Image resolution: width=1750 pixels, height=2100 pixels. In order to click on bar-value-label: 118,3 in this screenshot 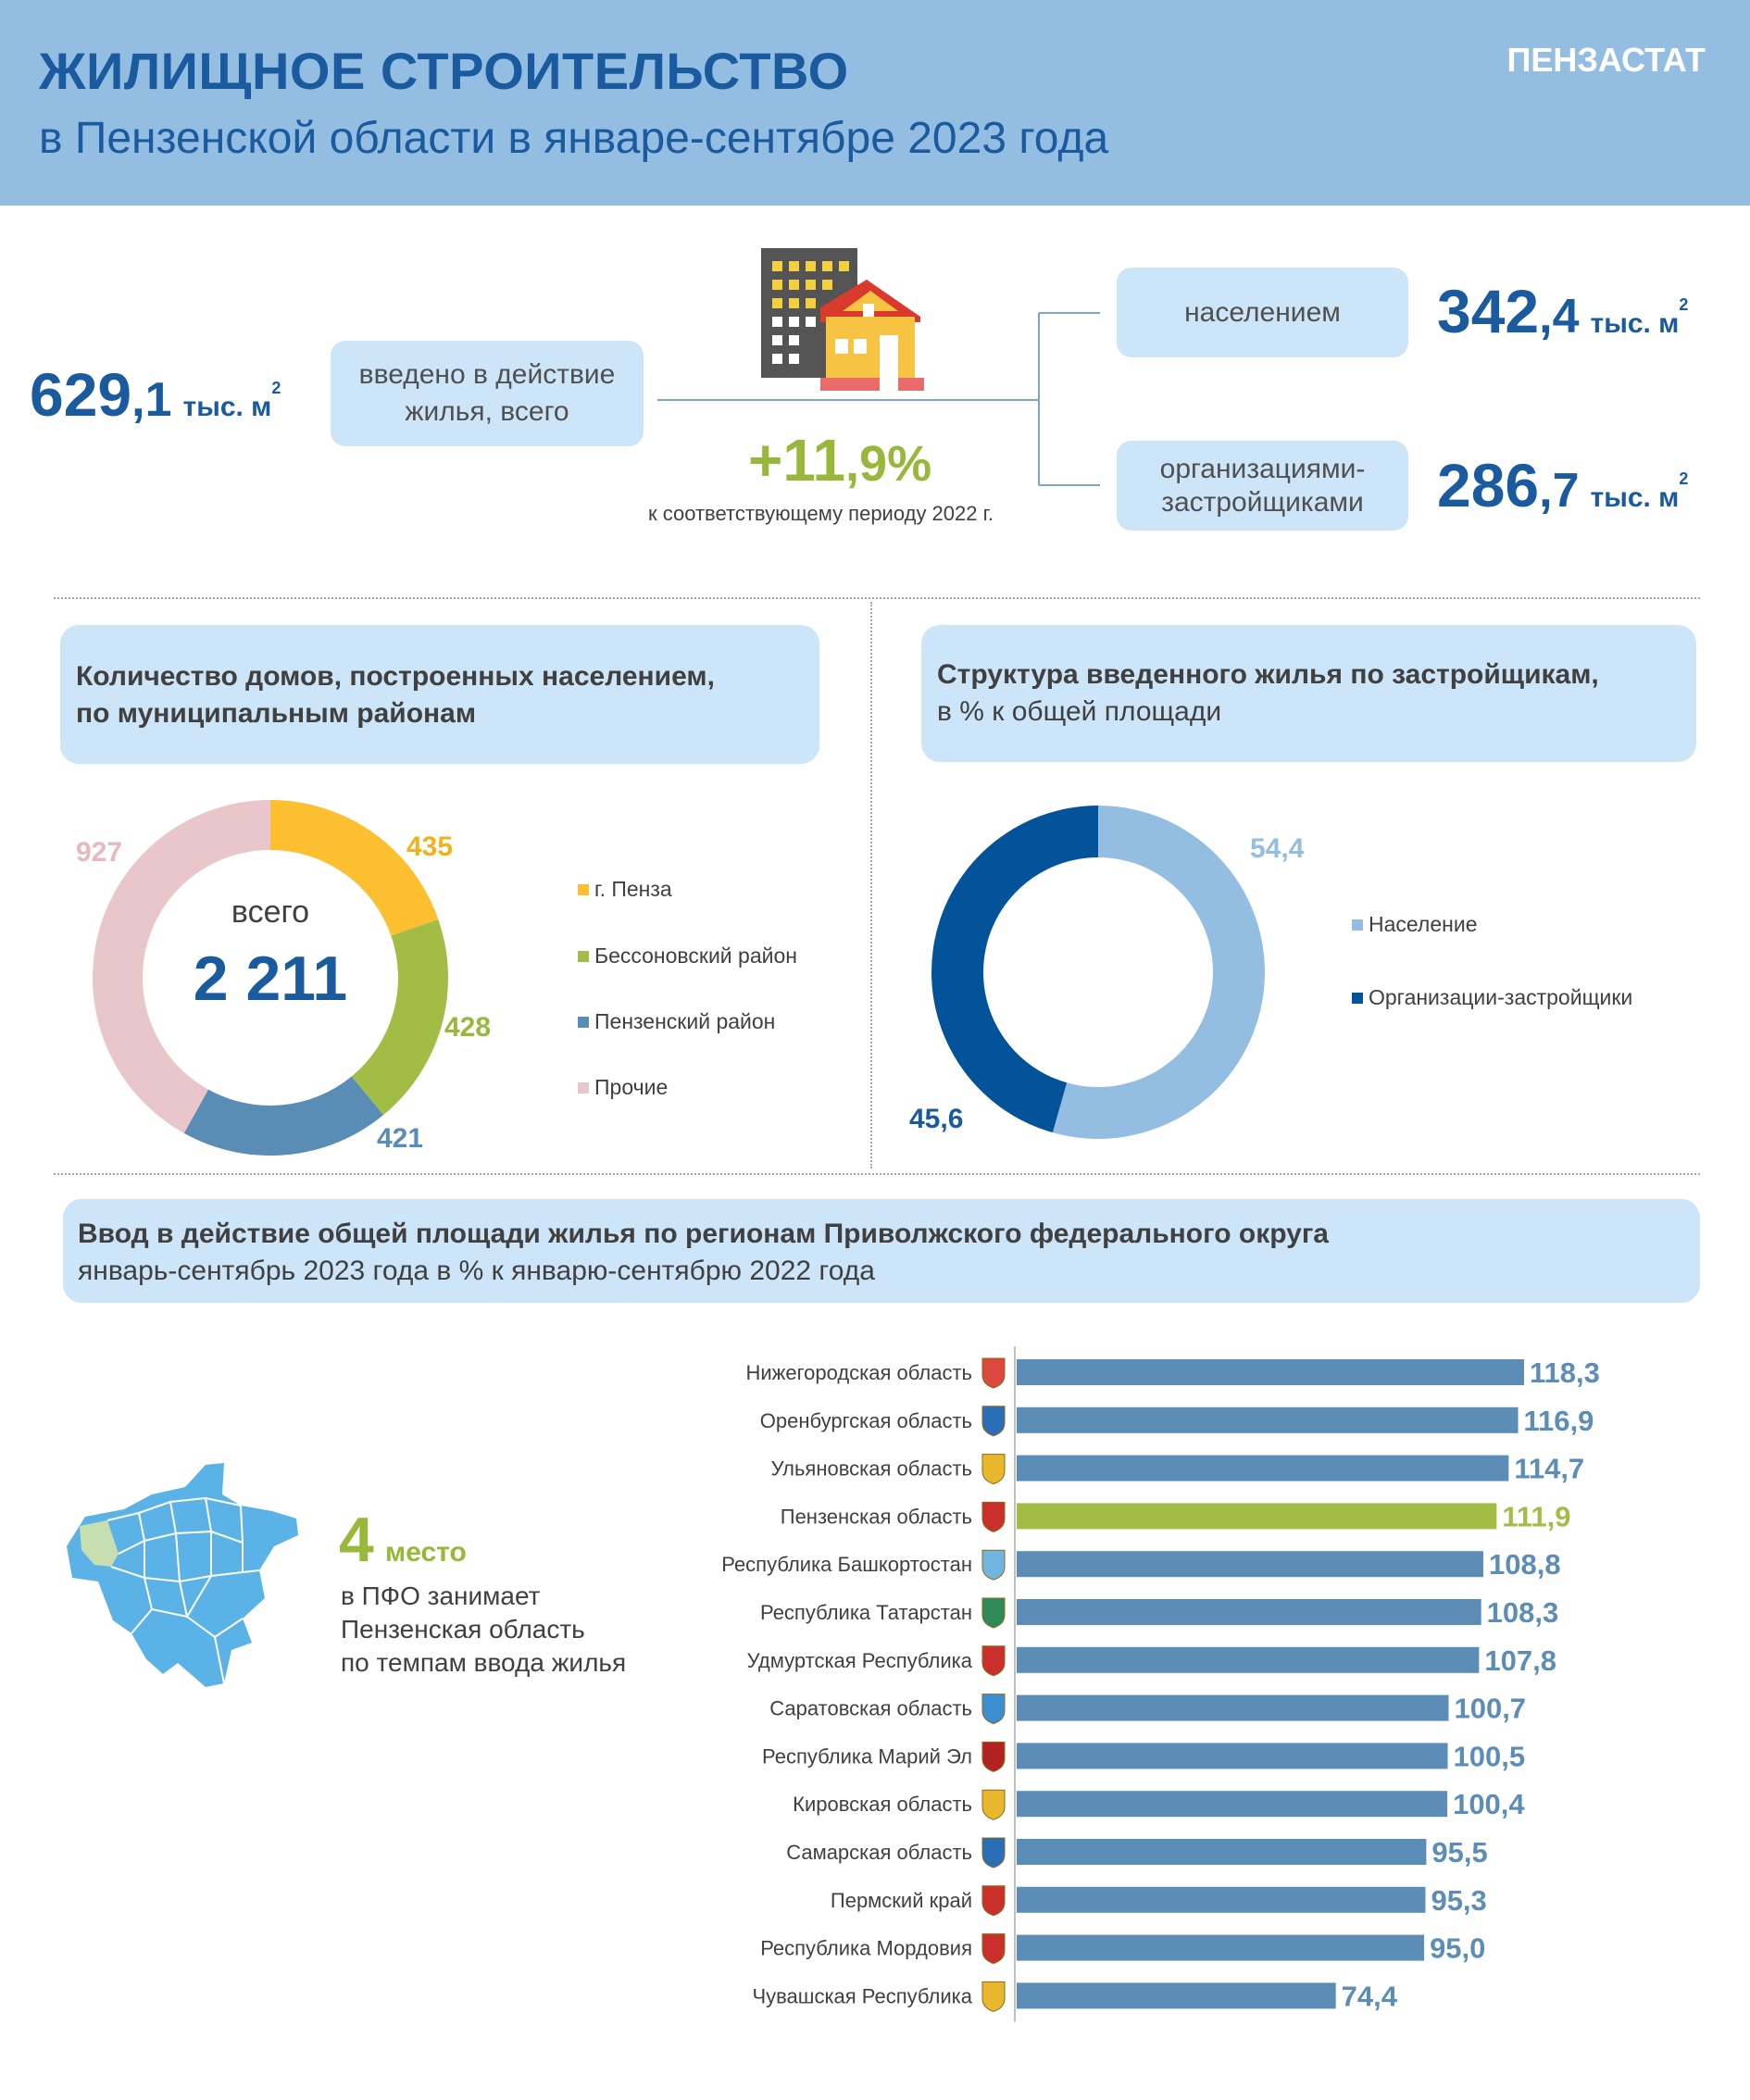, I will do `click(1565, 1373)`.